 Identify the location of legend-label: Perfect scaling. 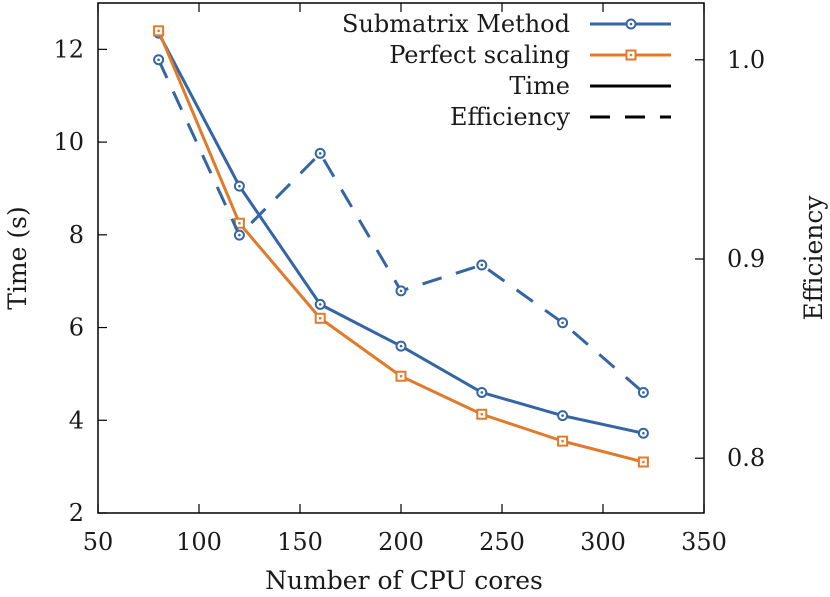
(479, 55).